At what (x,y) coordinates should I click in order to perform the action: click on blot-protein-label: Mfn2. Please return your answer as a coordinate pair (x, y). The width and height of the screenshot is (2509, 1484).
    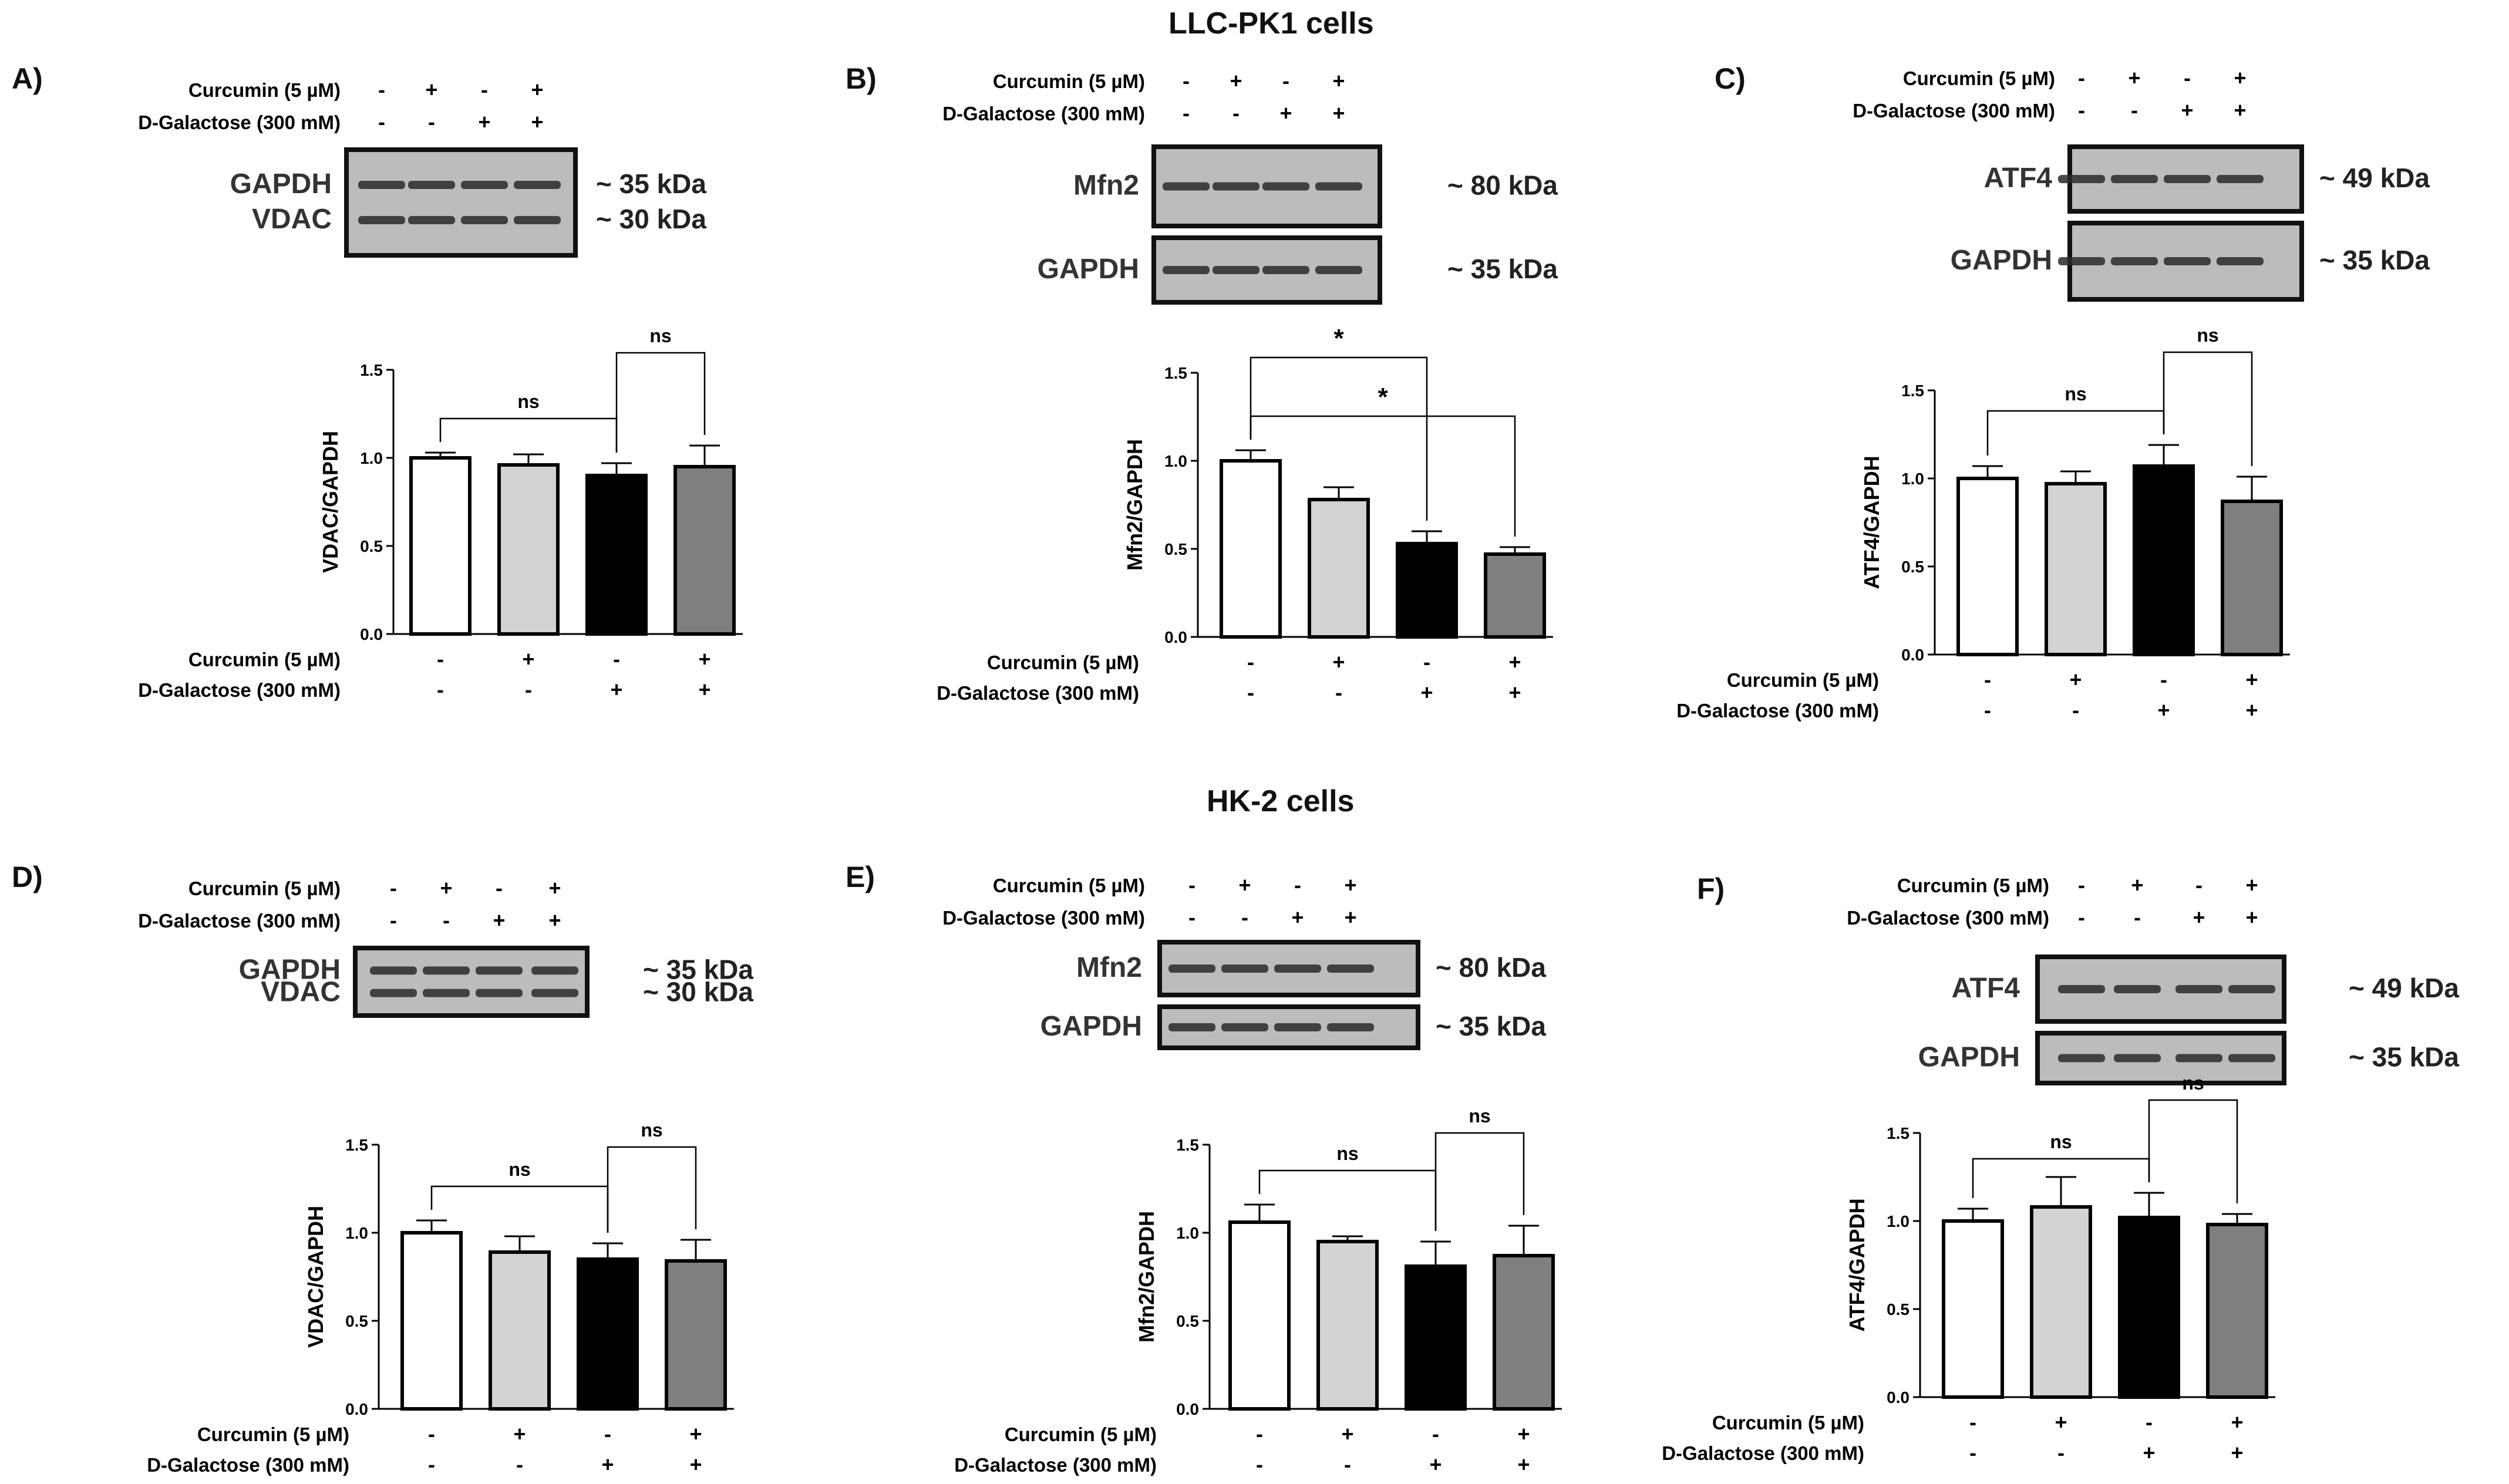
    Looking at the image, I should click on (1109, 967).